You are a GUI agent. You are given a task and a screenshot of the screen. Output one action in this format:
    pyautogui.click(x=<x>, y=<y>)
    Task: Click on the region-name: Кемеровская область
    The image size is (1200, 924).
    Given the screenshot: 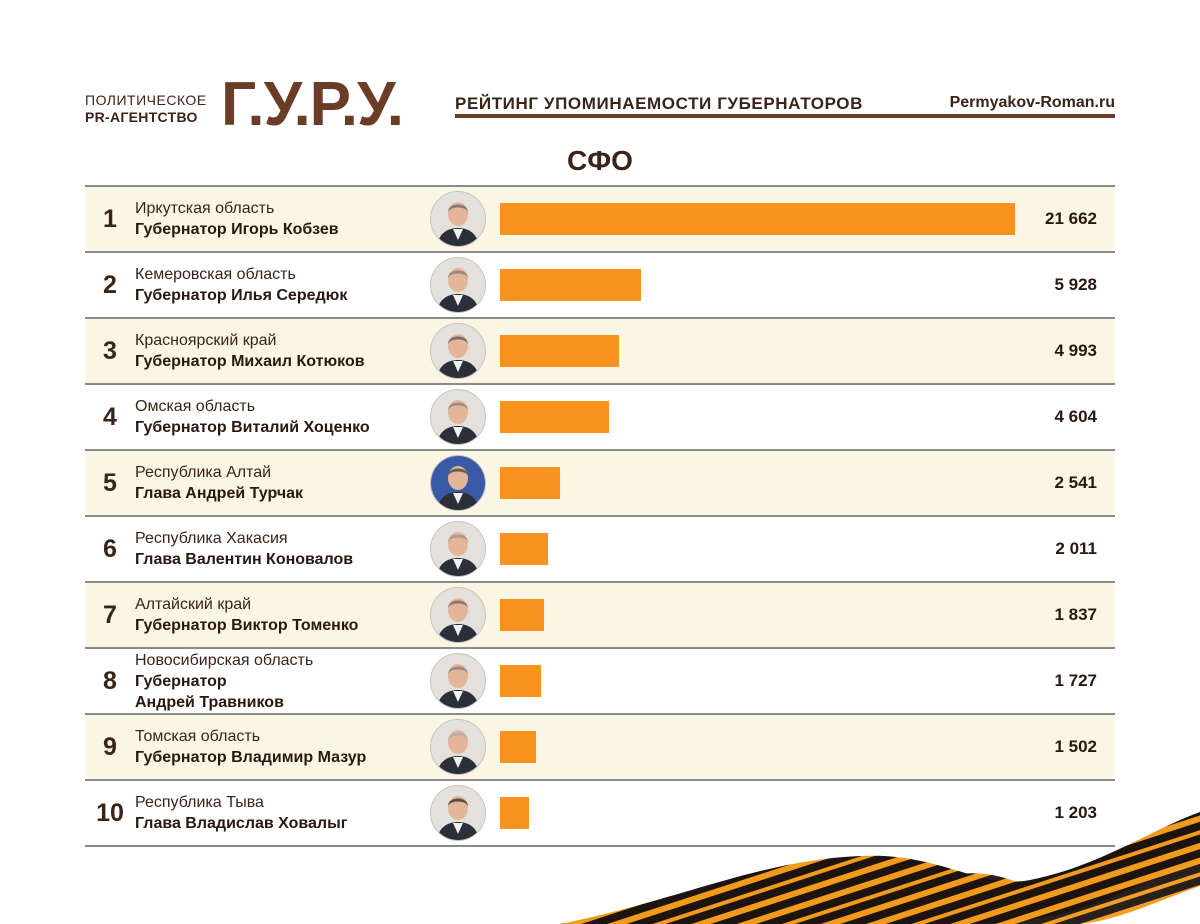 What is the action you would take?
    pyautogui.click(x=215, y=274)
    